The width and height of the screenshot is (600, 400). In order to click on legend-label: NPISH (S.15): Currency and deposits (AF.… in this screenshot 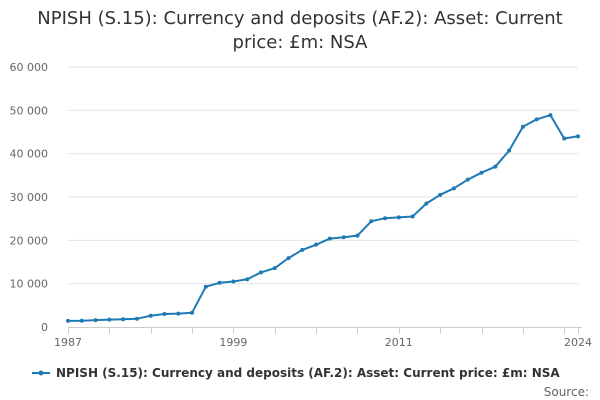, I will do `click(308, 373)`.